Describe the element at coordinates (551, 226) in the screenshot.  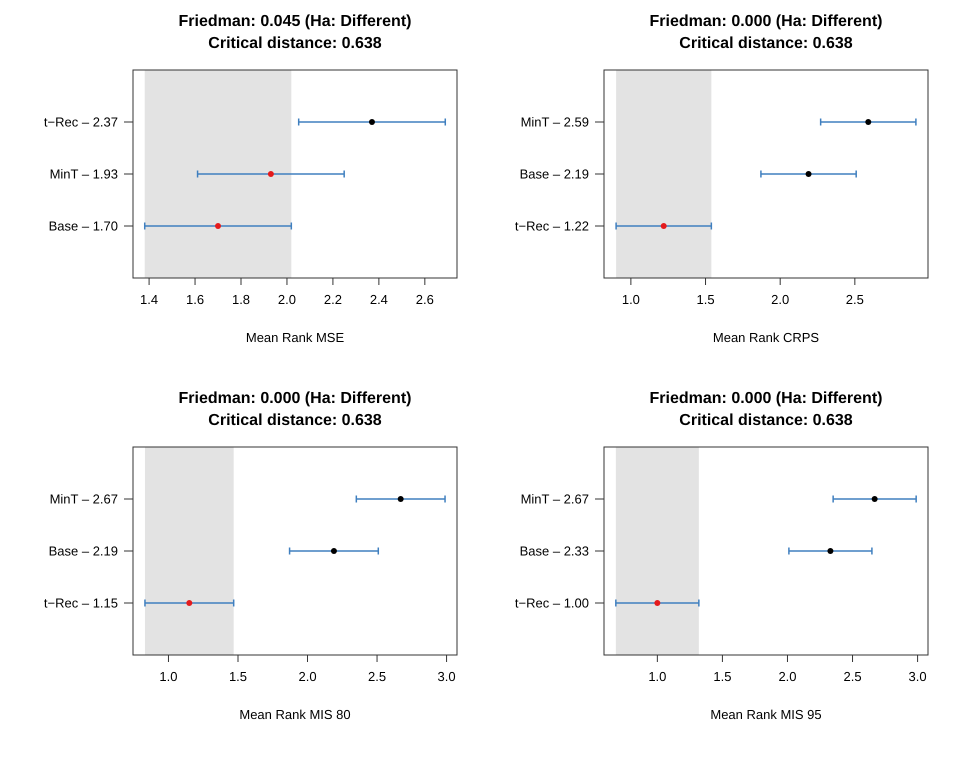
I see `y-tick-label: t−Rec – 1.22` at that location.